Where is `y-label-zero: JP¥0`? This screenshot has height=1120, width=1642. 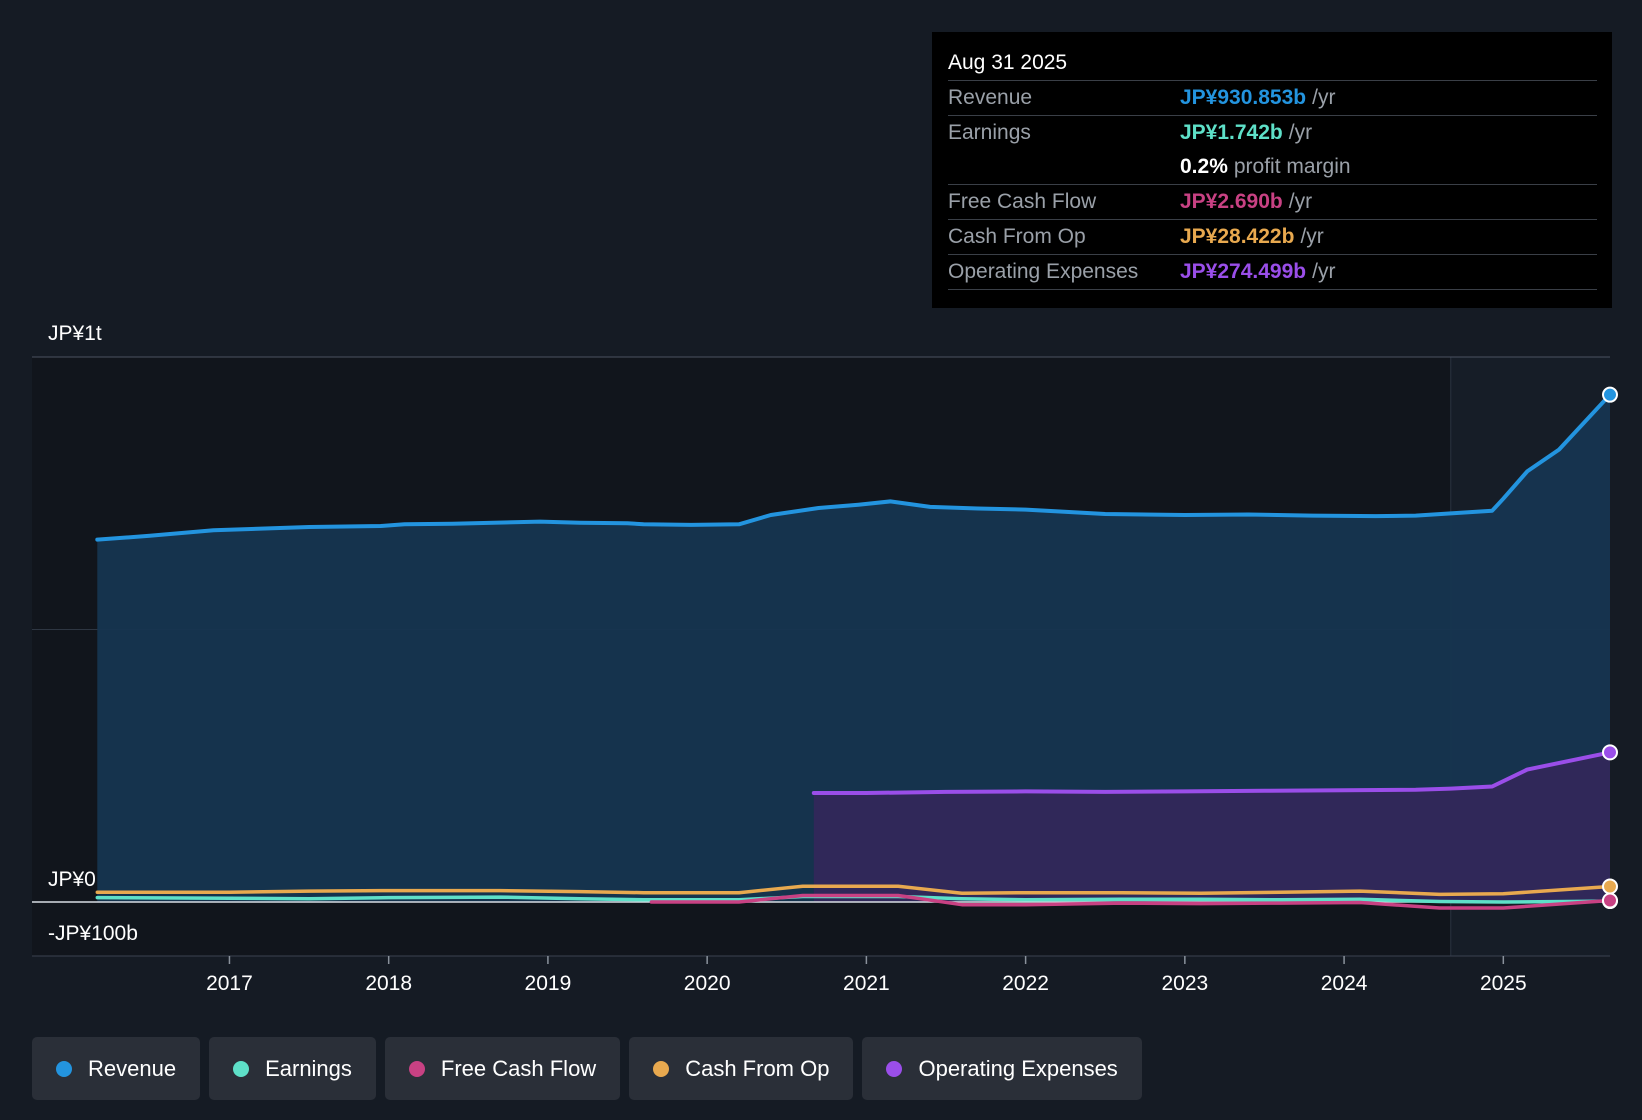 y-label-zero: JP¥0 is located at coordinates (72, 879).